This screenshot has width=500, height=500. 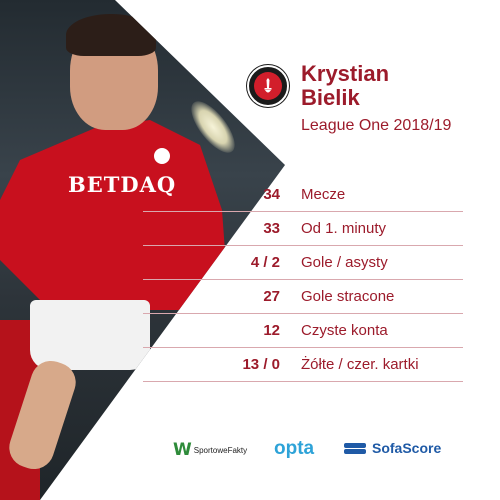 I want to click on wp-mark-icon: W, so click(x=182, y=450).